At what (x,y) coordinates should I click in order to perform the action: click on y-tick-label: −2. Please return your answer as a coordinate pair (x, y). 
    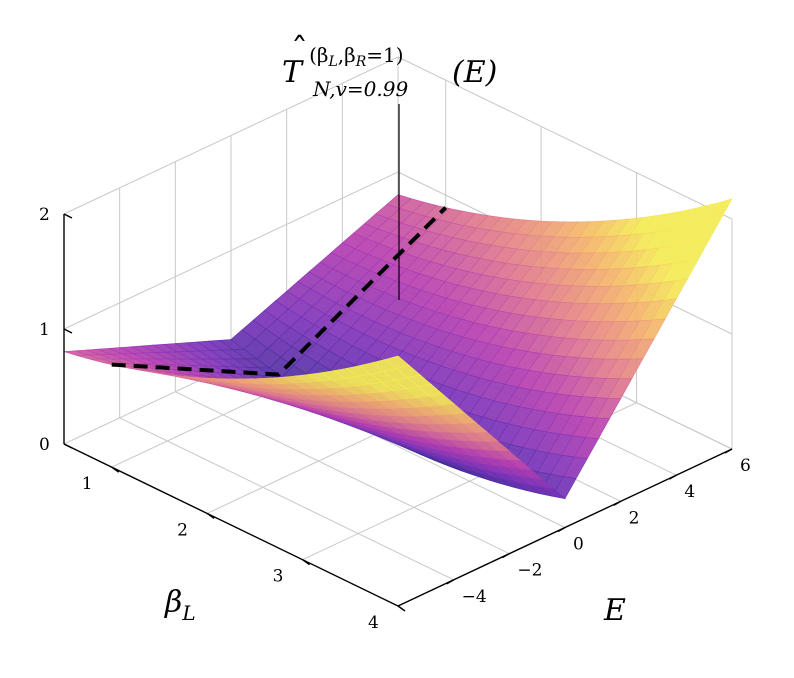
    Looking at the image, I should click on (529, 571).